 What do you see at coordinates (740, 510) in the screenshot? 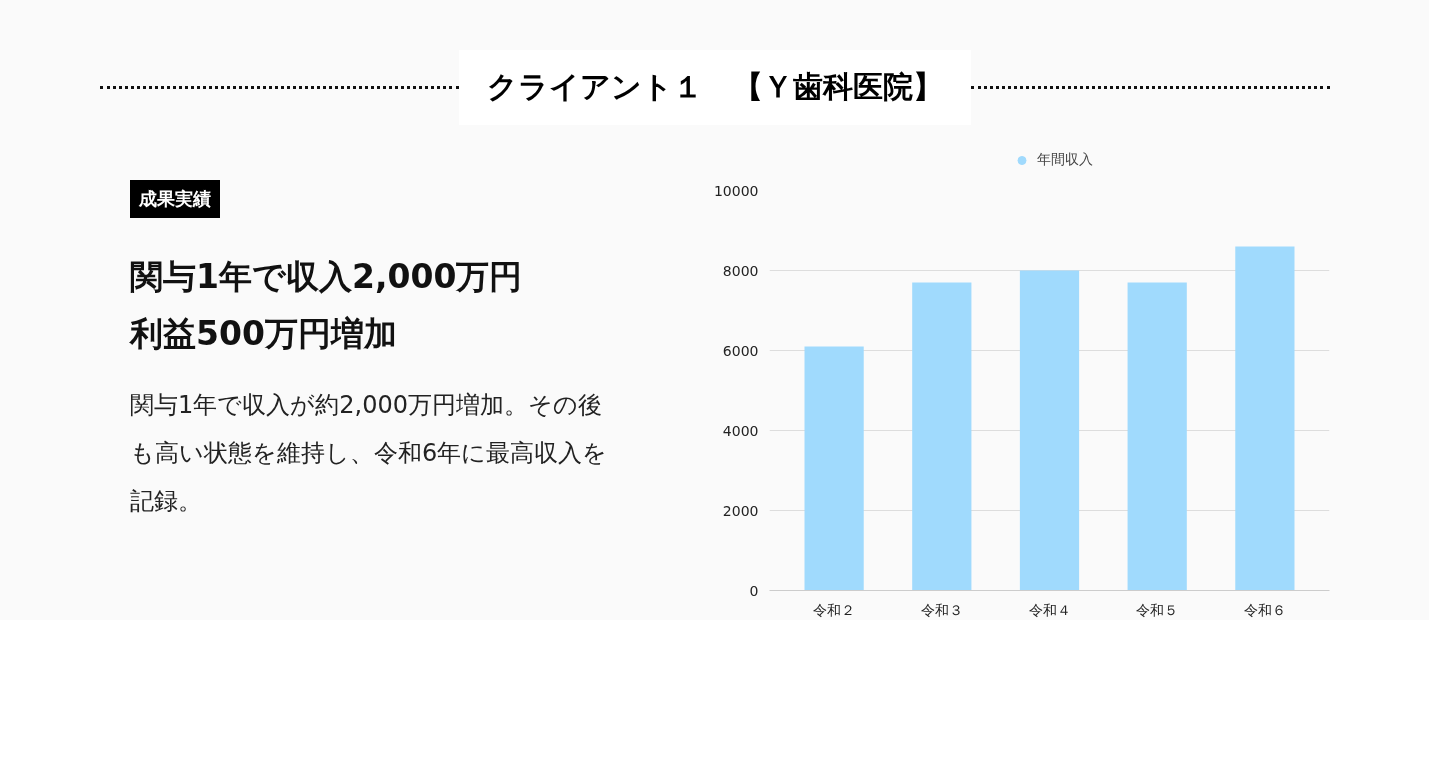
I see `y-tick-label: 2000` at bounding box center [740, 510].